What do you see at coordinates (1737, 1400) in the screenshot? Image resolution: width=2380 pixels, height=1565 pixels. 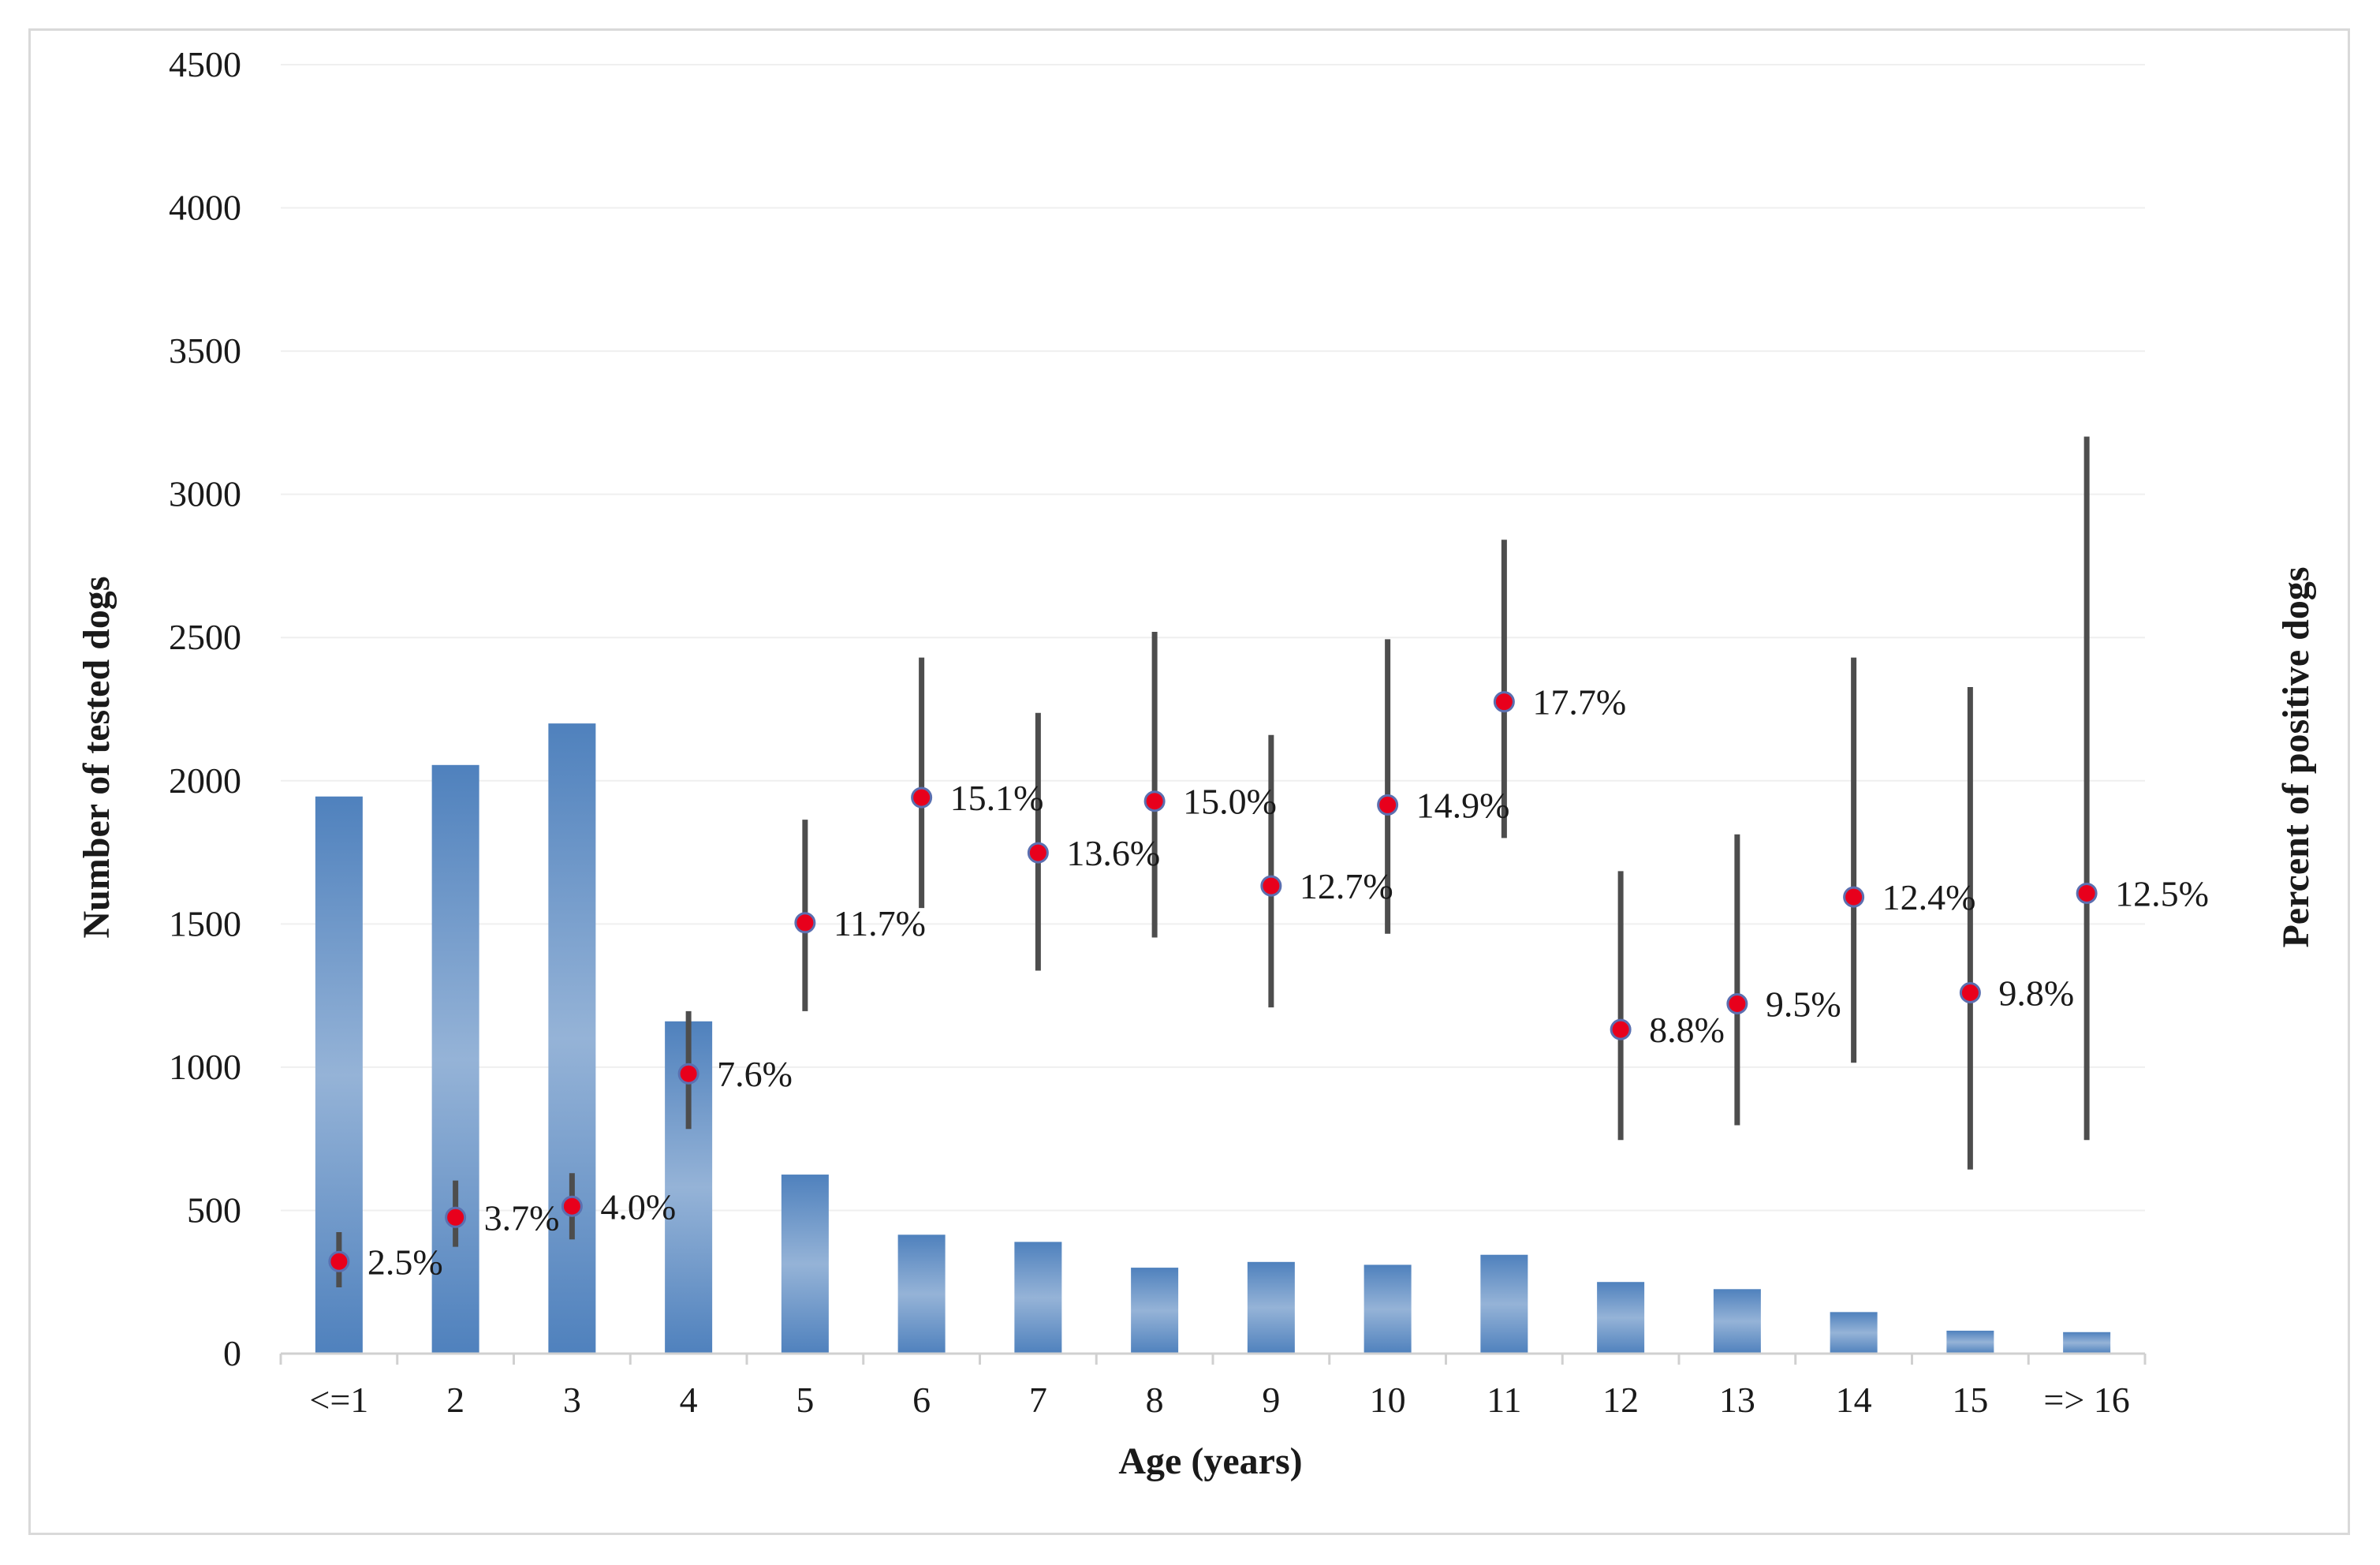 I see `x-tick-label: 13` at bounding box center [1737, 1400].